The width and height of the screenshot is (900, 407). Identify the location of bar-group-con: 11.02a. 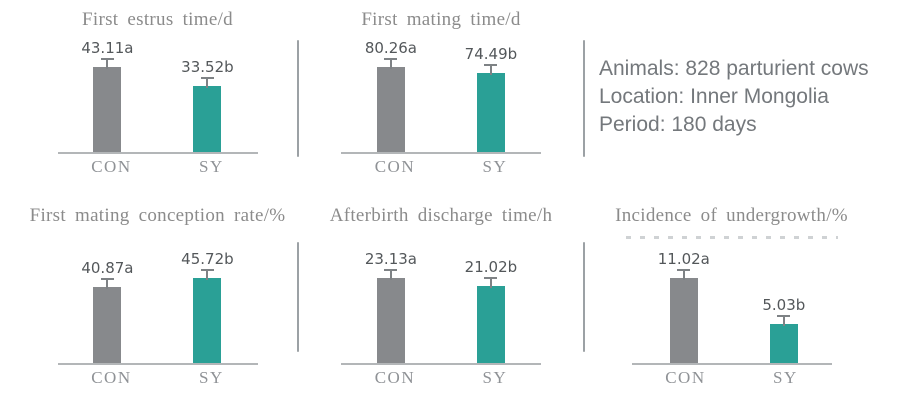
(684, 306).